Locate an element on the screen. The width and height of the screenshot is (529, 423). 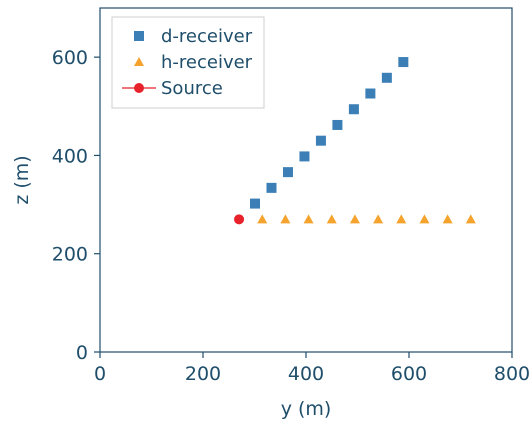
y-tick-label: 200 is located at coordinates (70, 255).